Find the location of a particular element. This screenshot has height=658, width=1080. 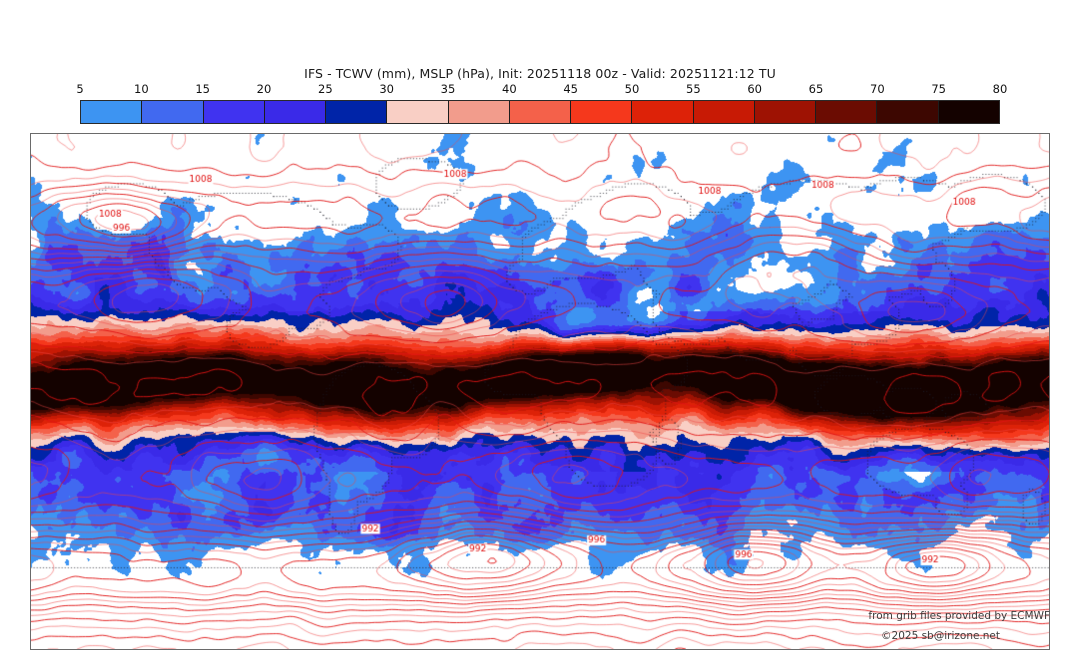

colorbar-tick-30: 30 is located at coordinates (386, 89).